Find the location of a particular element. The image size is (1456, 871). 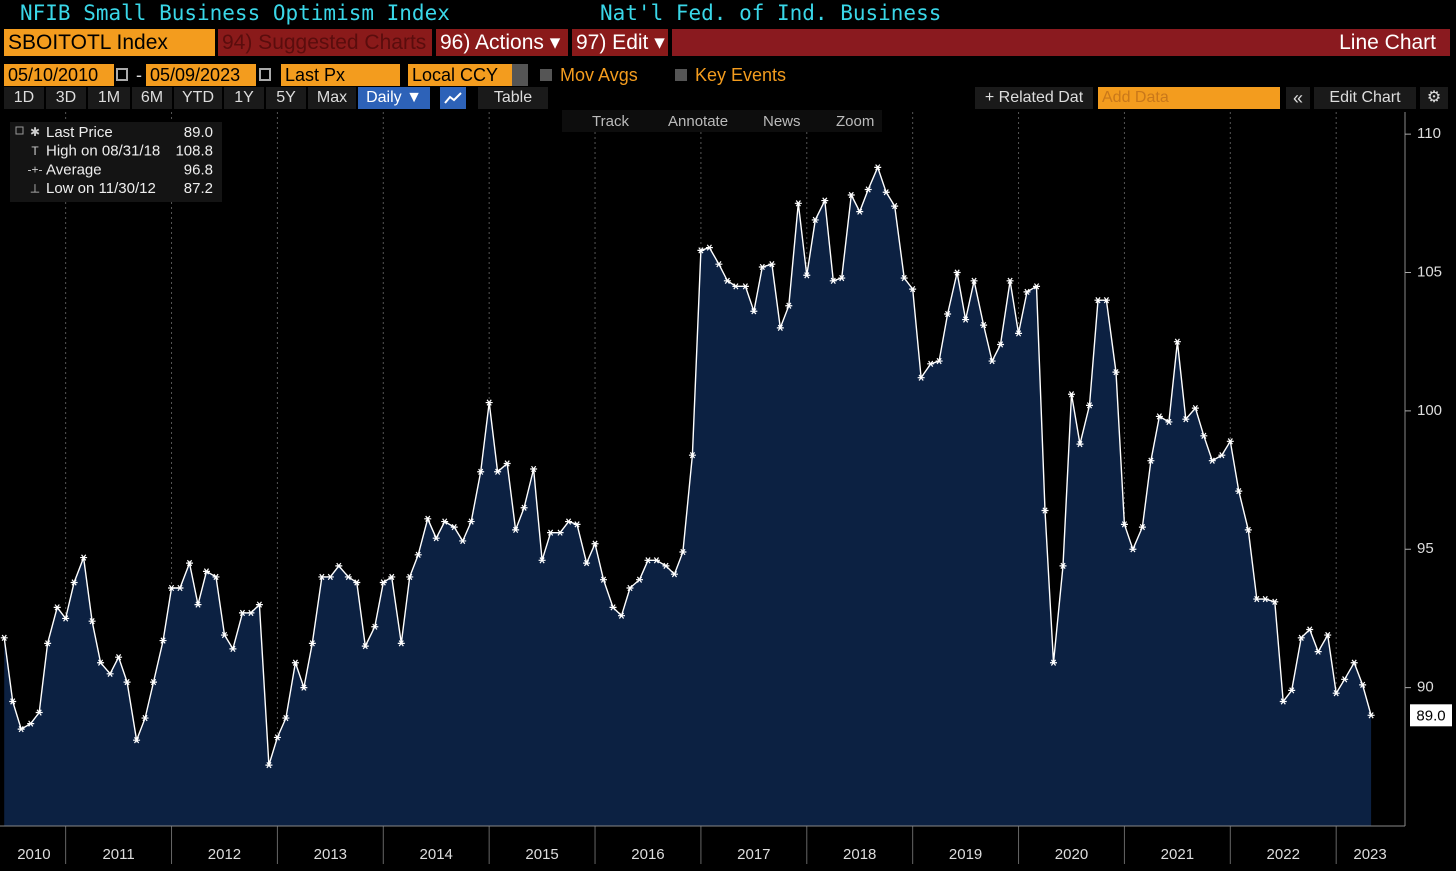

period-button: 1M is located at coordinates (109, 98).